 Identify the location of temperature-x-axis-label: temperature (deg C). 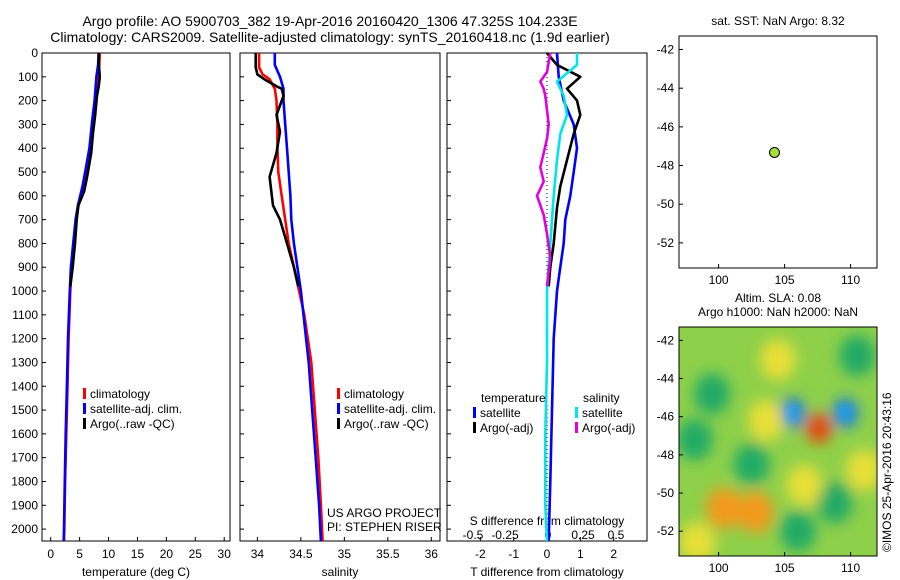
(136, 572).